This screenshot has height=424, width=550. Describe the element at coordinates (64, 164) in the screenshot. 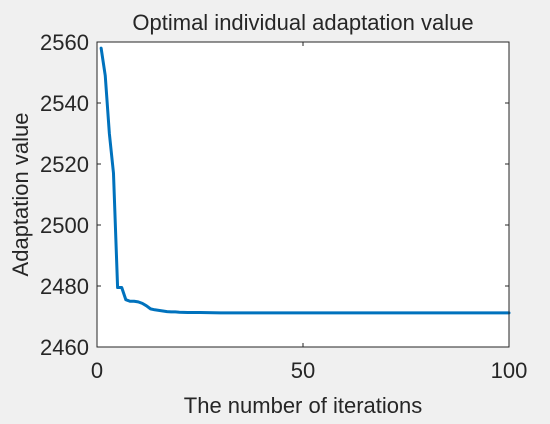

I see `y-tick-label: 2520` at that location.